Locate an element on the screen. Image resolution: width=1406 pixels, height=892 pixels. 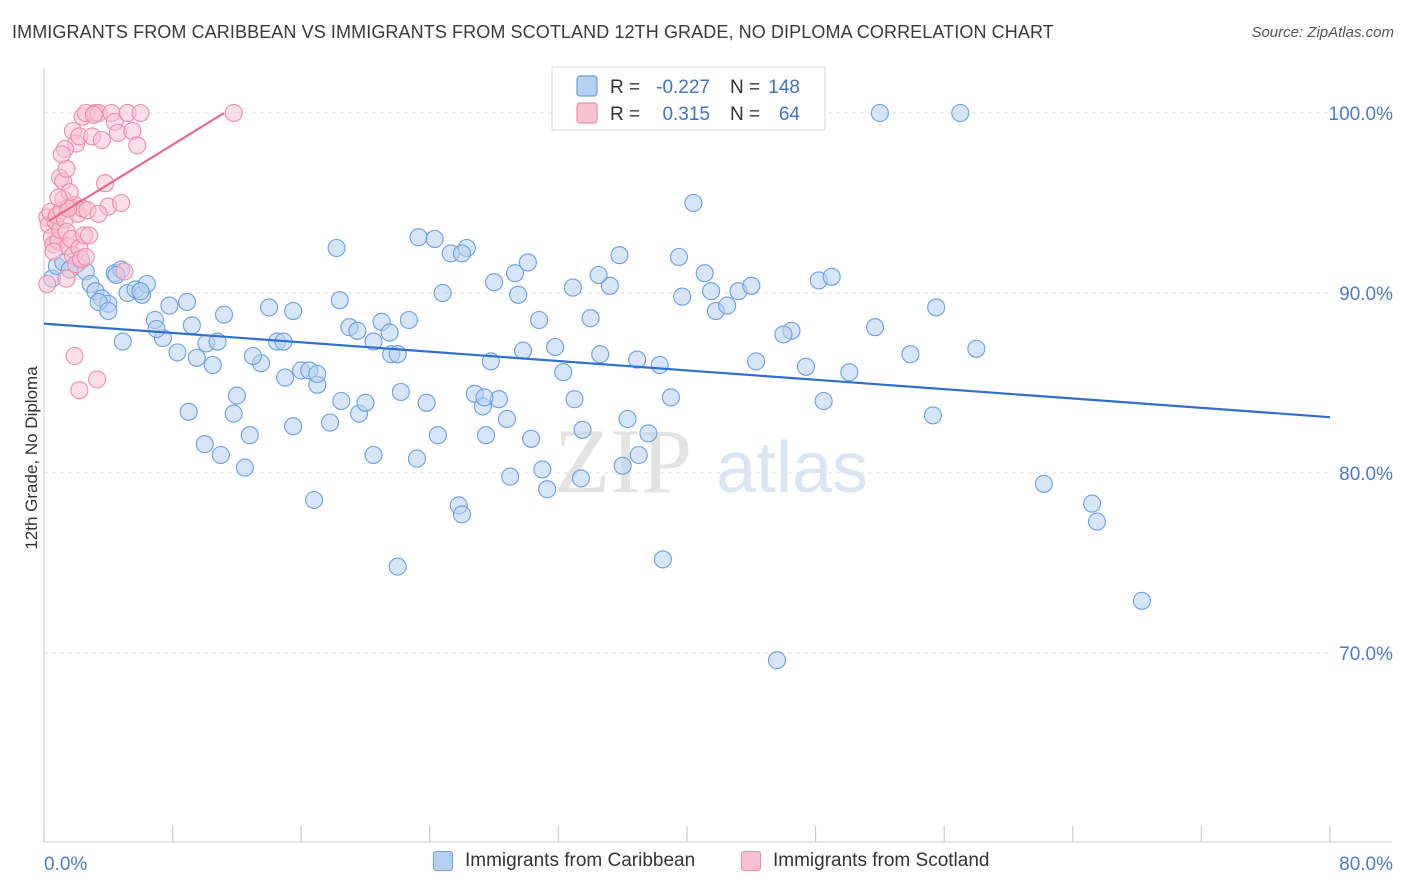
bottom-legend-item-scotland: Immigrants from Scotland is located at coordinates (865, 861).